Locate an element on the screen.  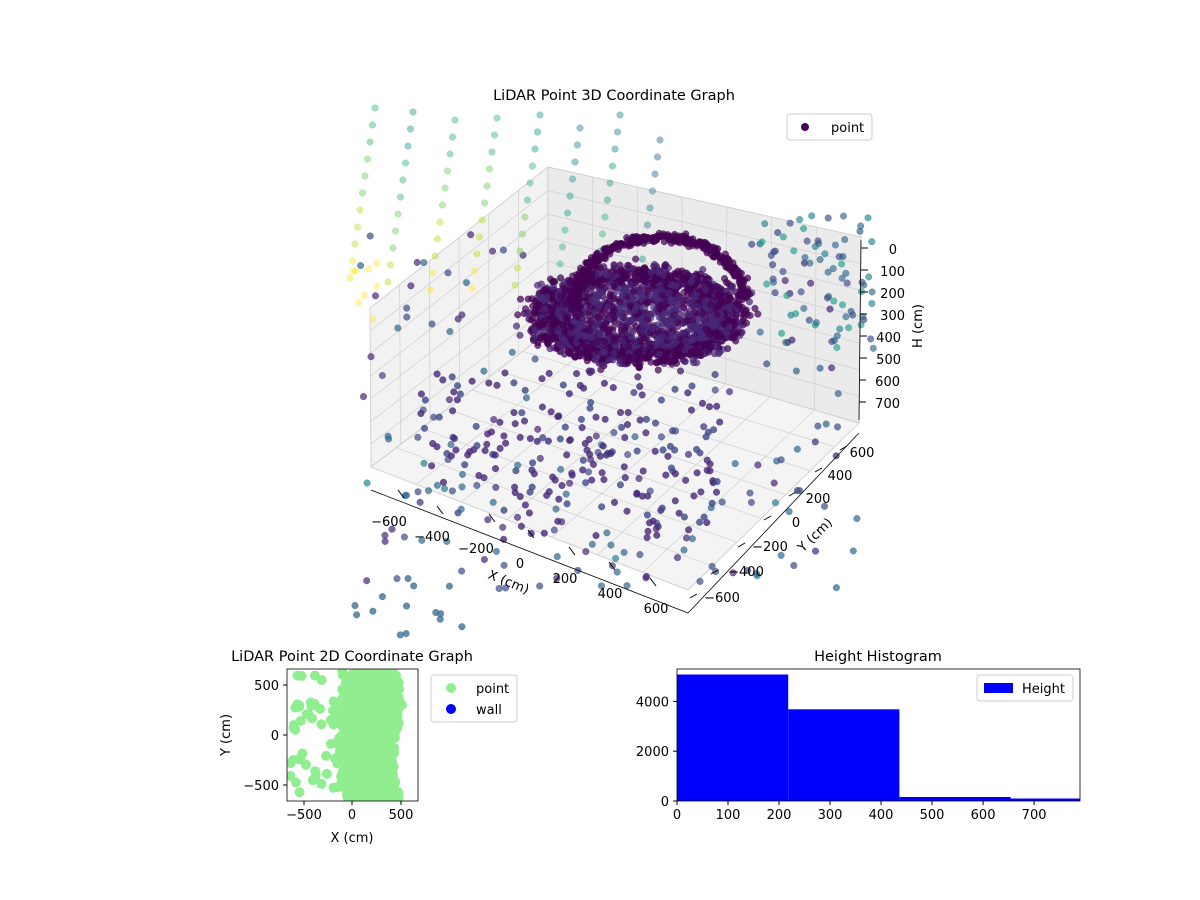
histogram-x-tick-label: 100 is located at coordinates (728, 815).